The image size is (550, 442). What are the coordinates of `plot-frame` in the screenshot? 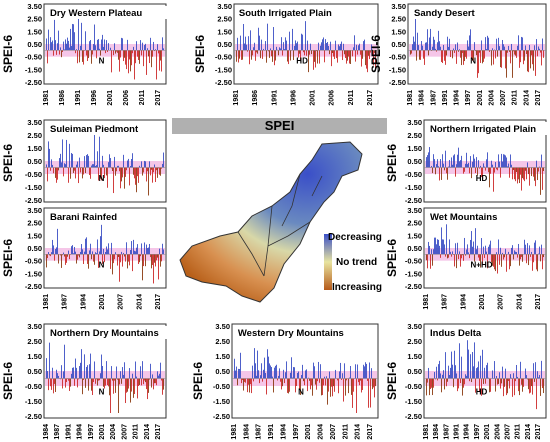 It's located at (485, 248).